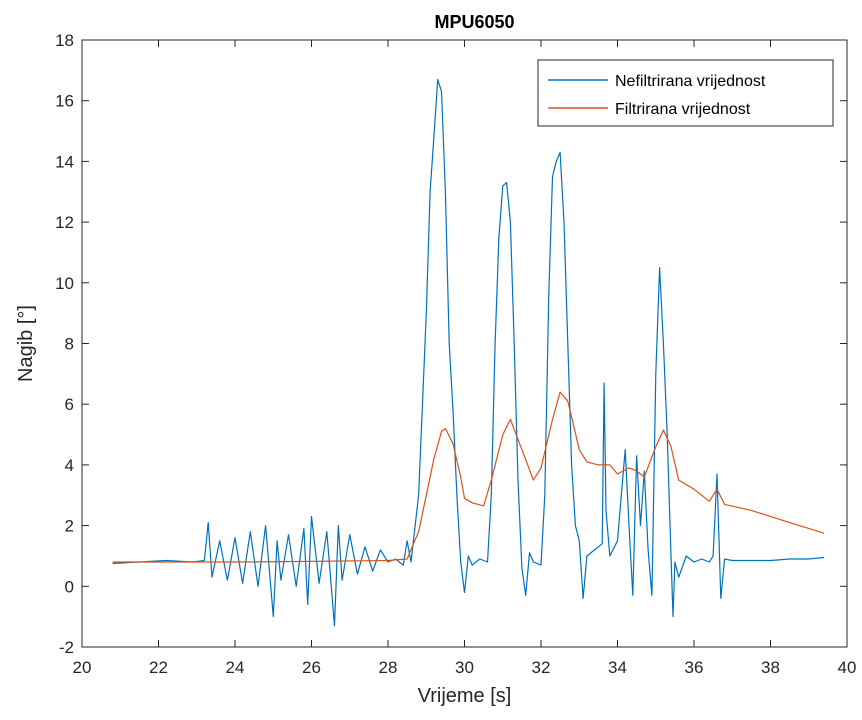 This screenshot has height=720, width=862. I want to click on x-tick-label-4: 28, so click(388, 667).